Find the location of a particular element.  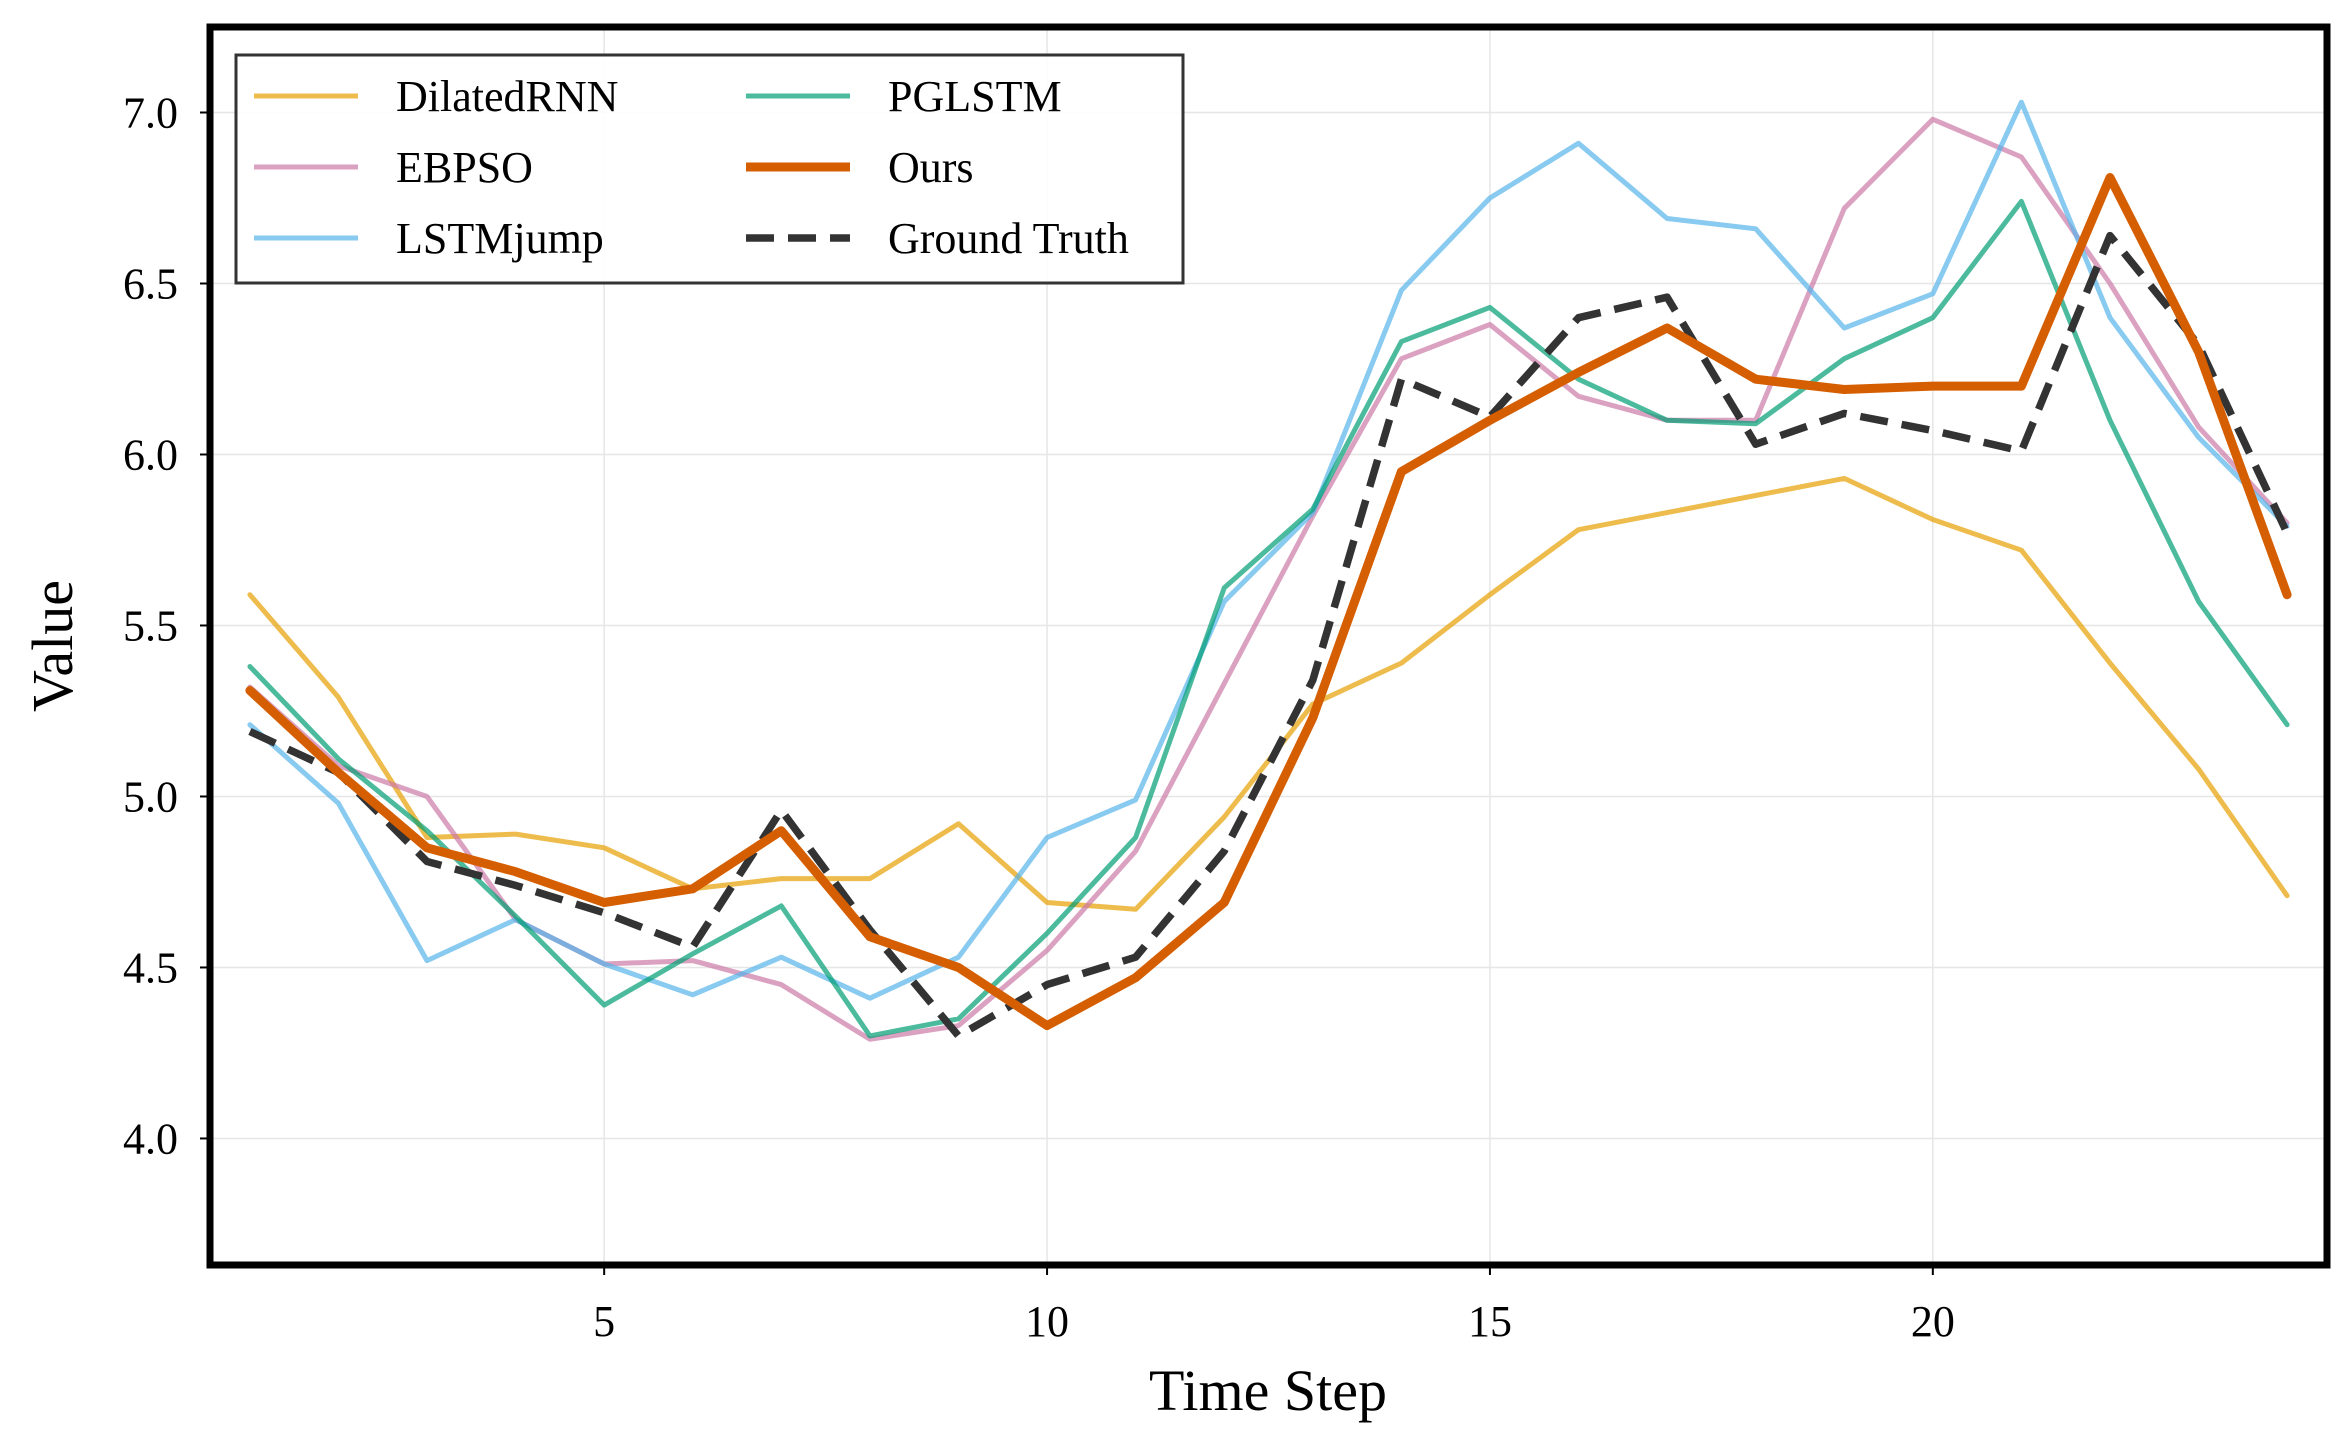

x-axis-title: Time Step is located at coordinates (1268, 1390).